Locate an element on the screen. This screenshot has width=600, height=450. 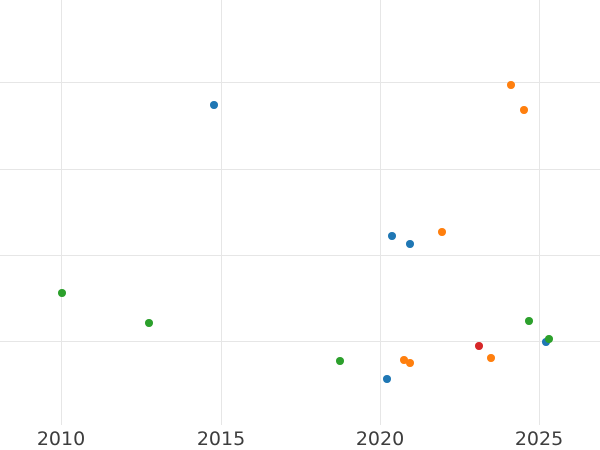
x-tick-label: 2020 is located at coordinates (380, 439).